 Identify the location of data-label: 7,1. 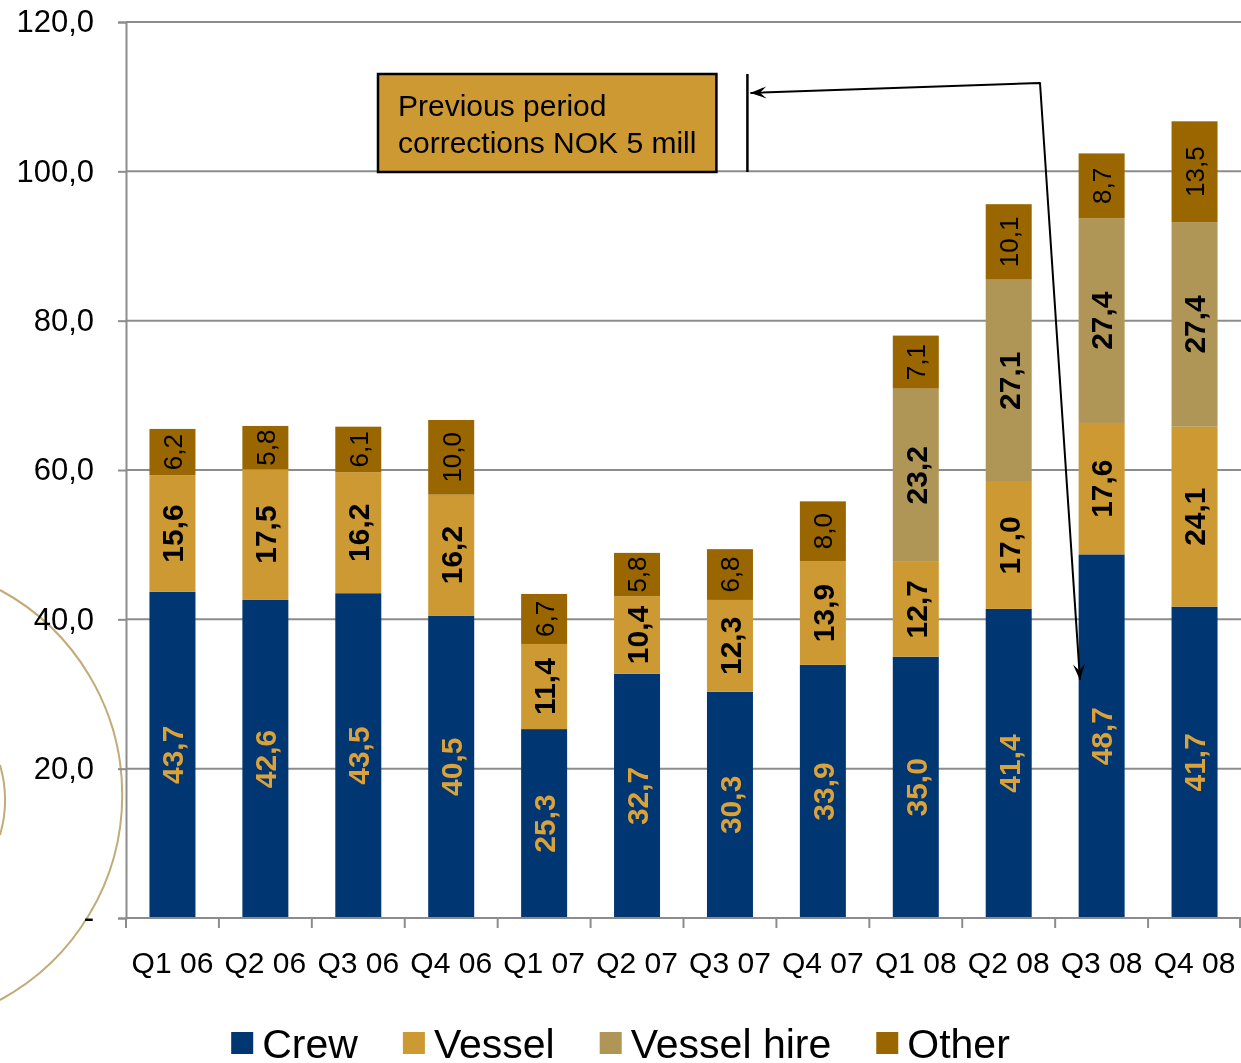
(916, 362).